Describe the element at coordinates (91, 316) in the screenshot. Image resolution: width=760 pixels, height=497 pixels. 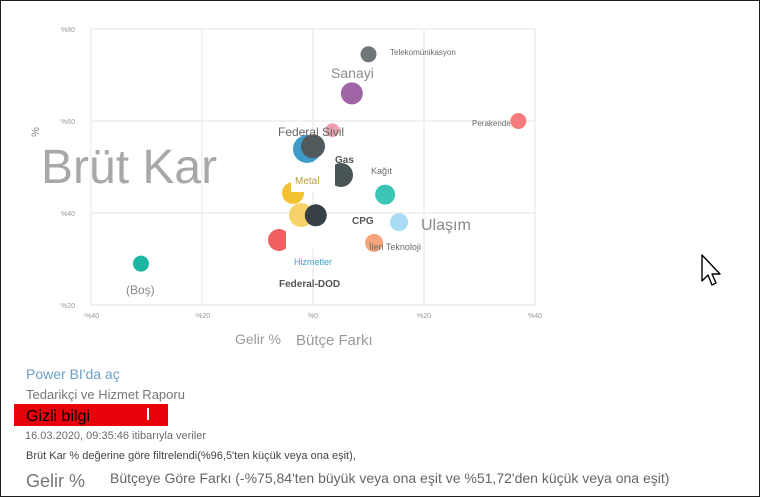
I see `x-tick-label: -%40` at that location.